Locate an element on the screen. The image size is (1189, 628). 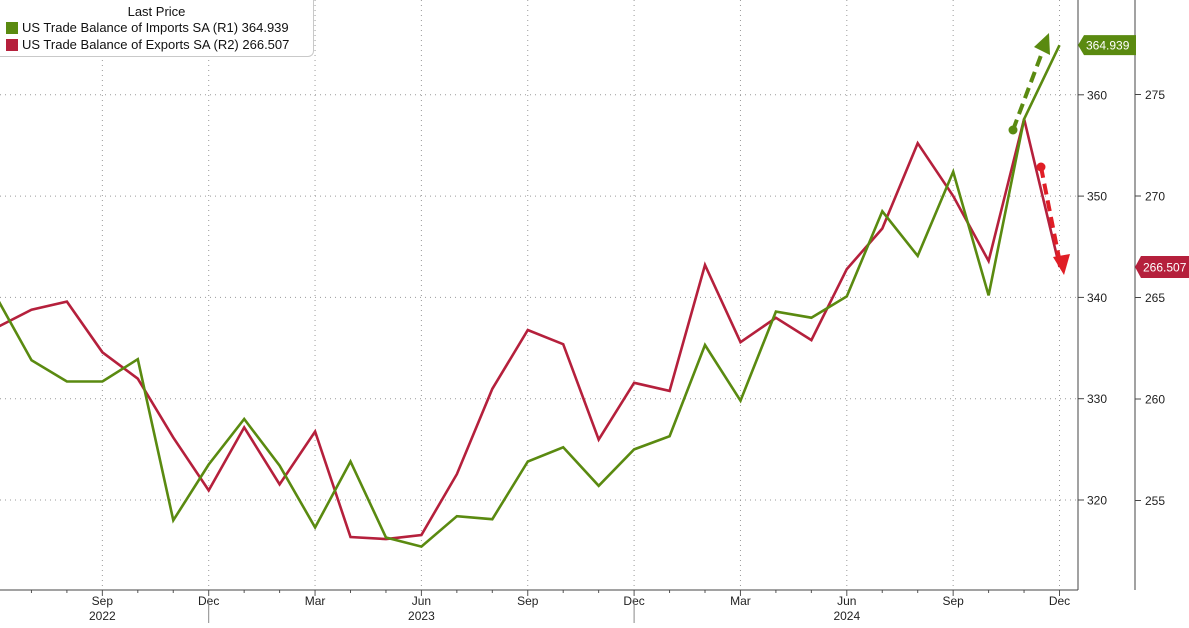
arrow-down-head is located at coordinates (1061, 264).